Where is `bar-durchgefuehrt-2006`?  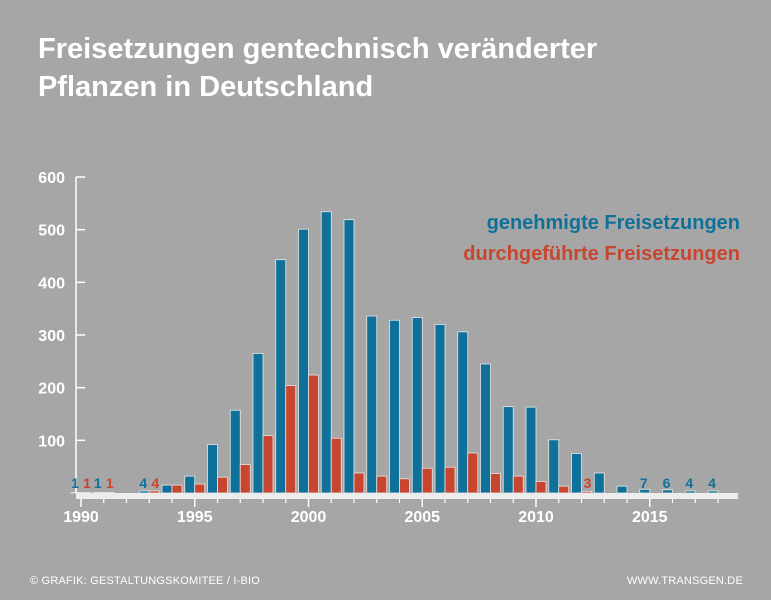
bar-durchgefuehrt-2006 is located at coordinates (450, 480).